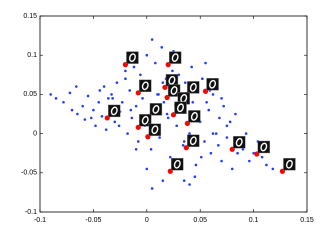  Describe the element at coordinates (30, 16) in the screenshot. I see `y-tick-label: 0.15` at that location.